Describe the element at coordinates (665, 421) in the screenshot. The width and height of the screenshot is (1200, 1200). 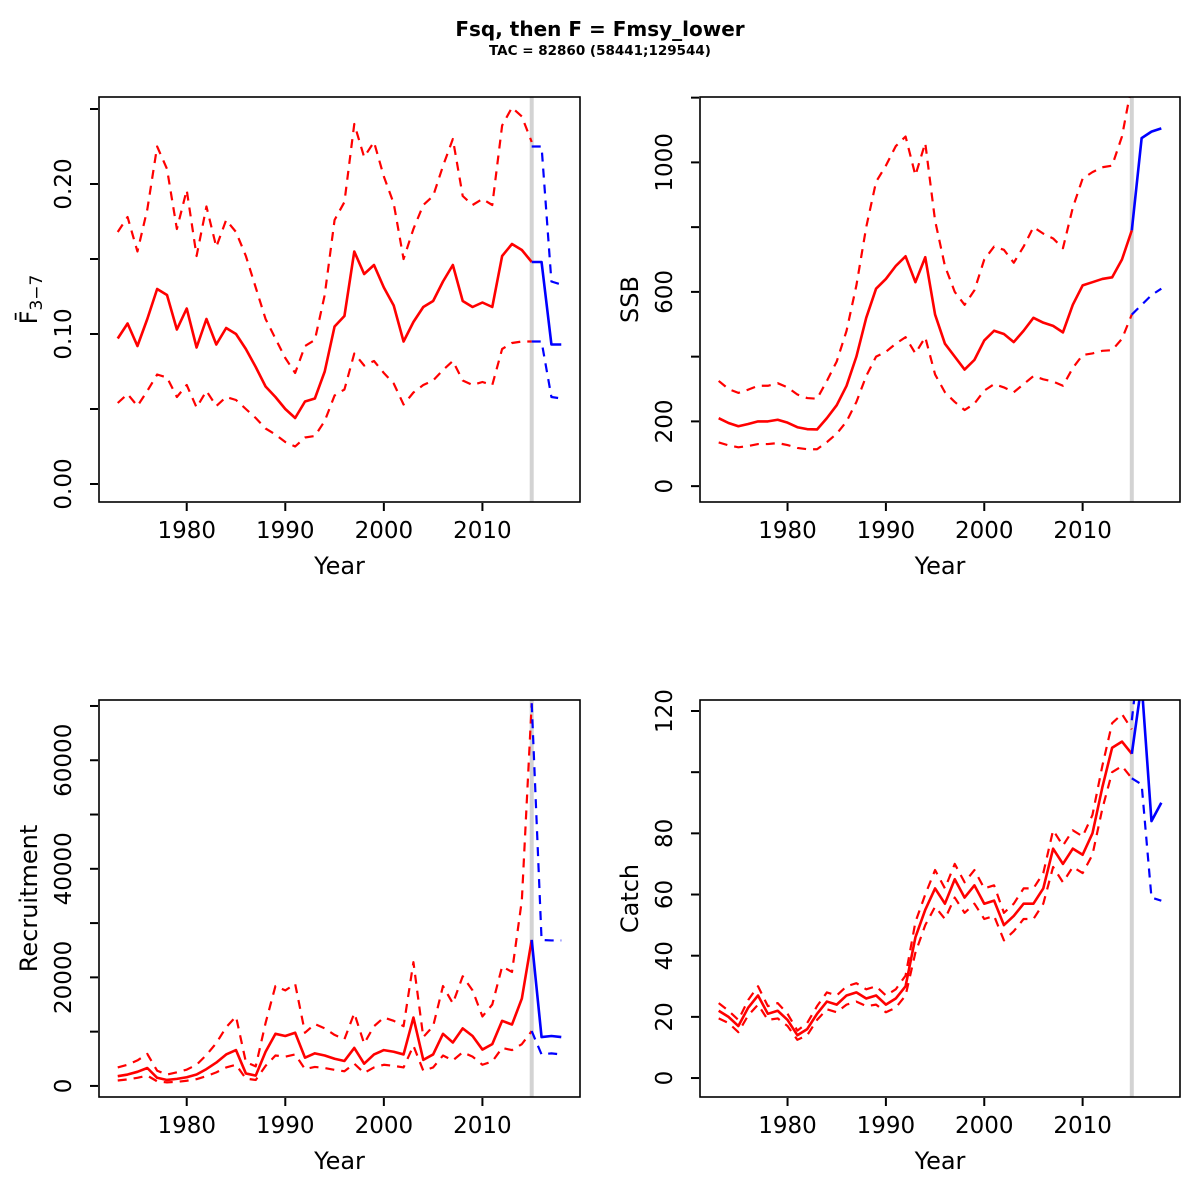
I see `ssb-y-tick-label: 200` at that location.